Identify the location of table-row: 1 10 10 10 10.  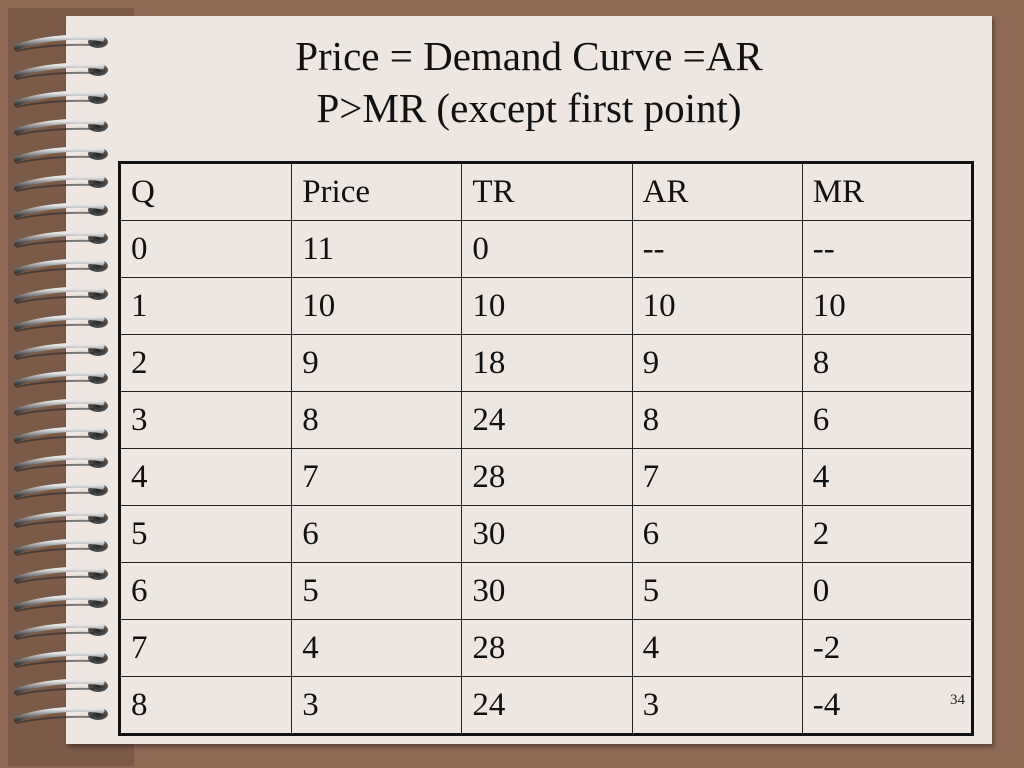
(546, 306).